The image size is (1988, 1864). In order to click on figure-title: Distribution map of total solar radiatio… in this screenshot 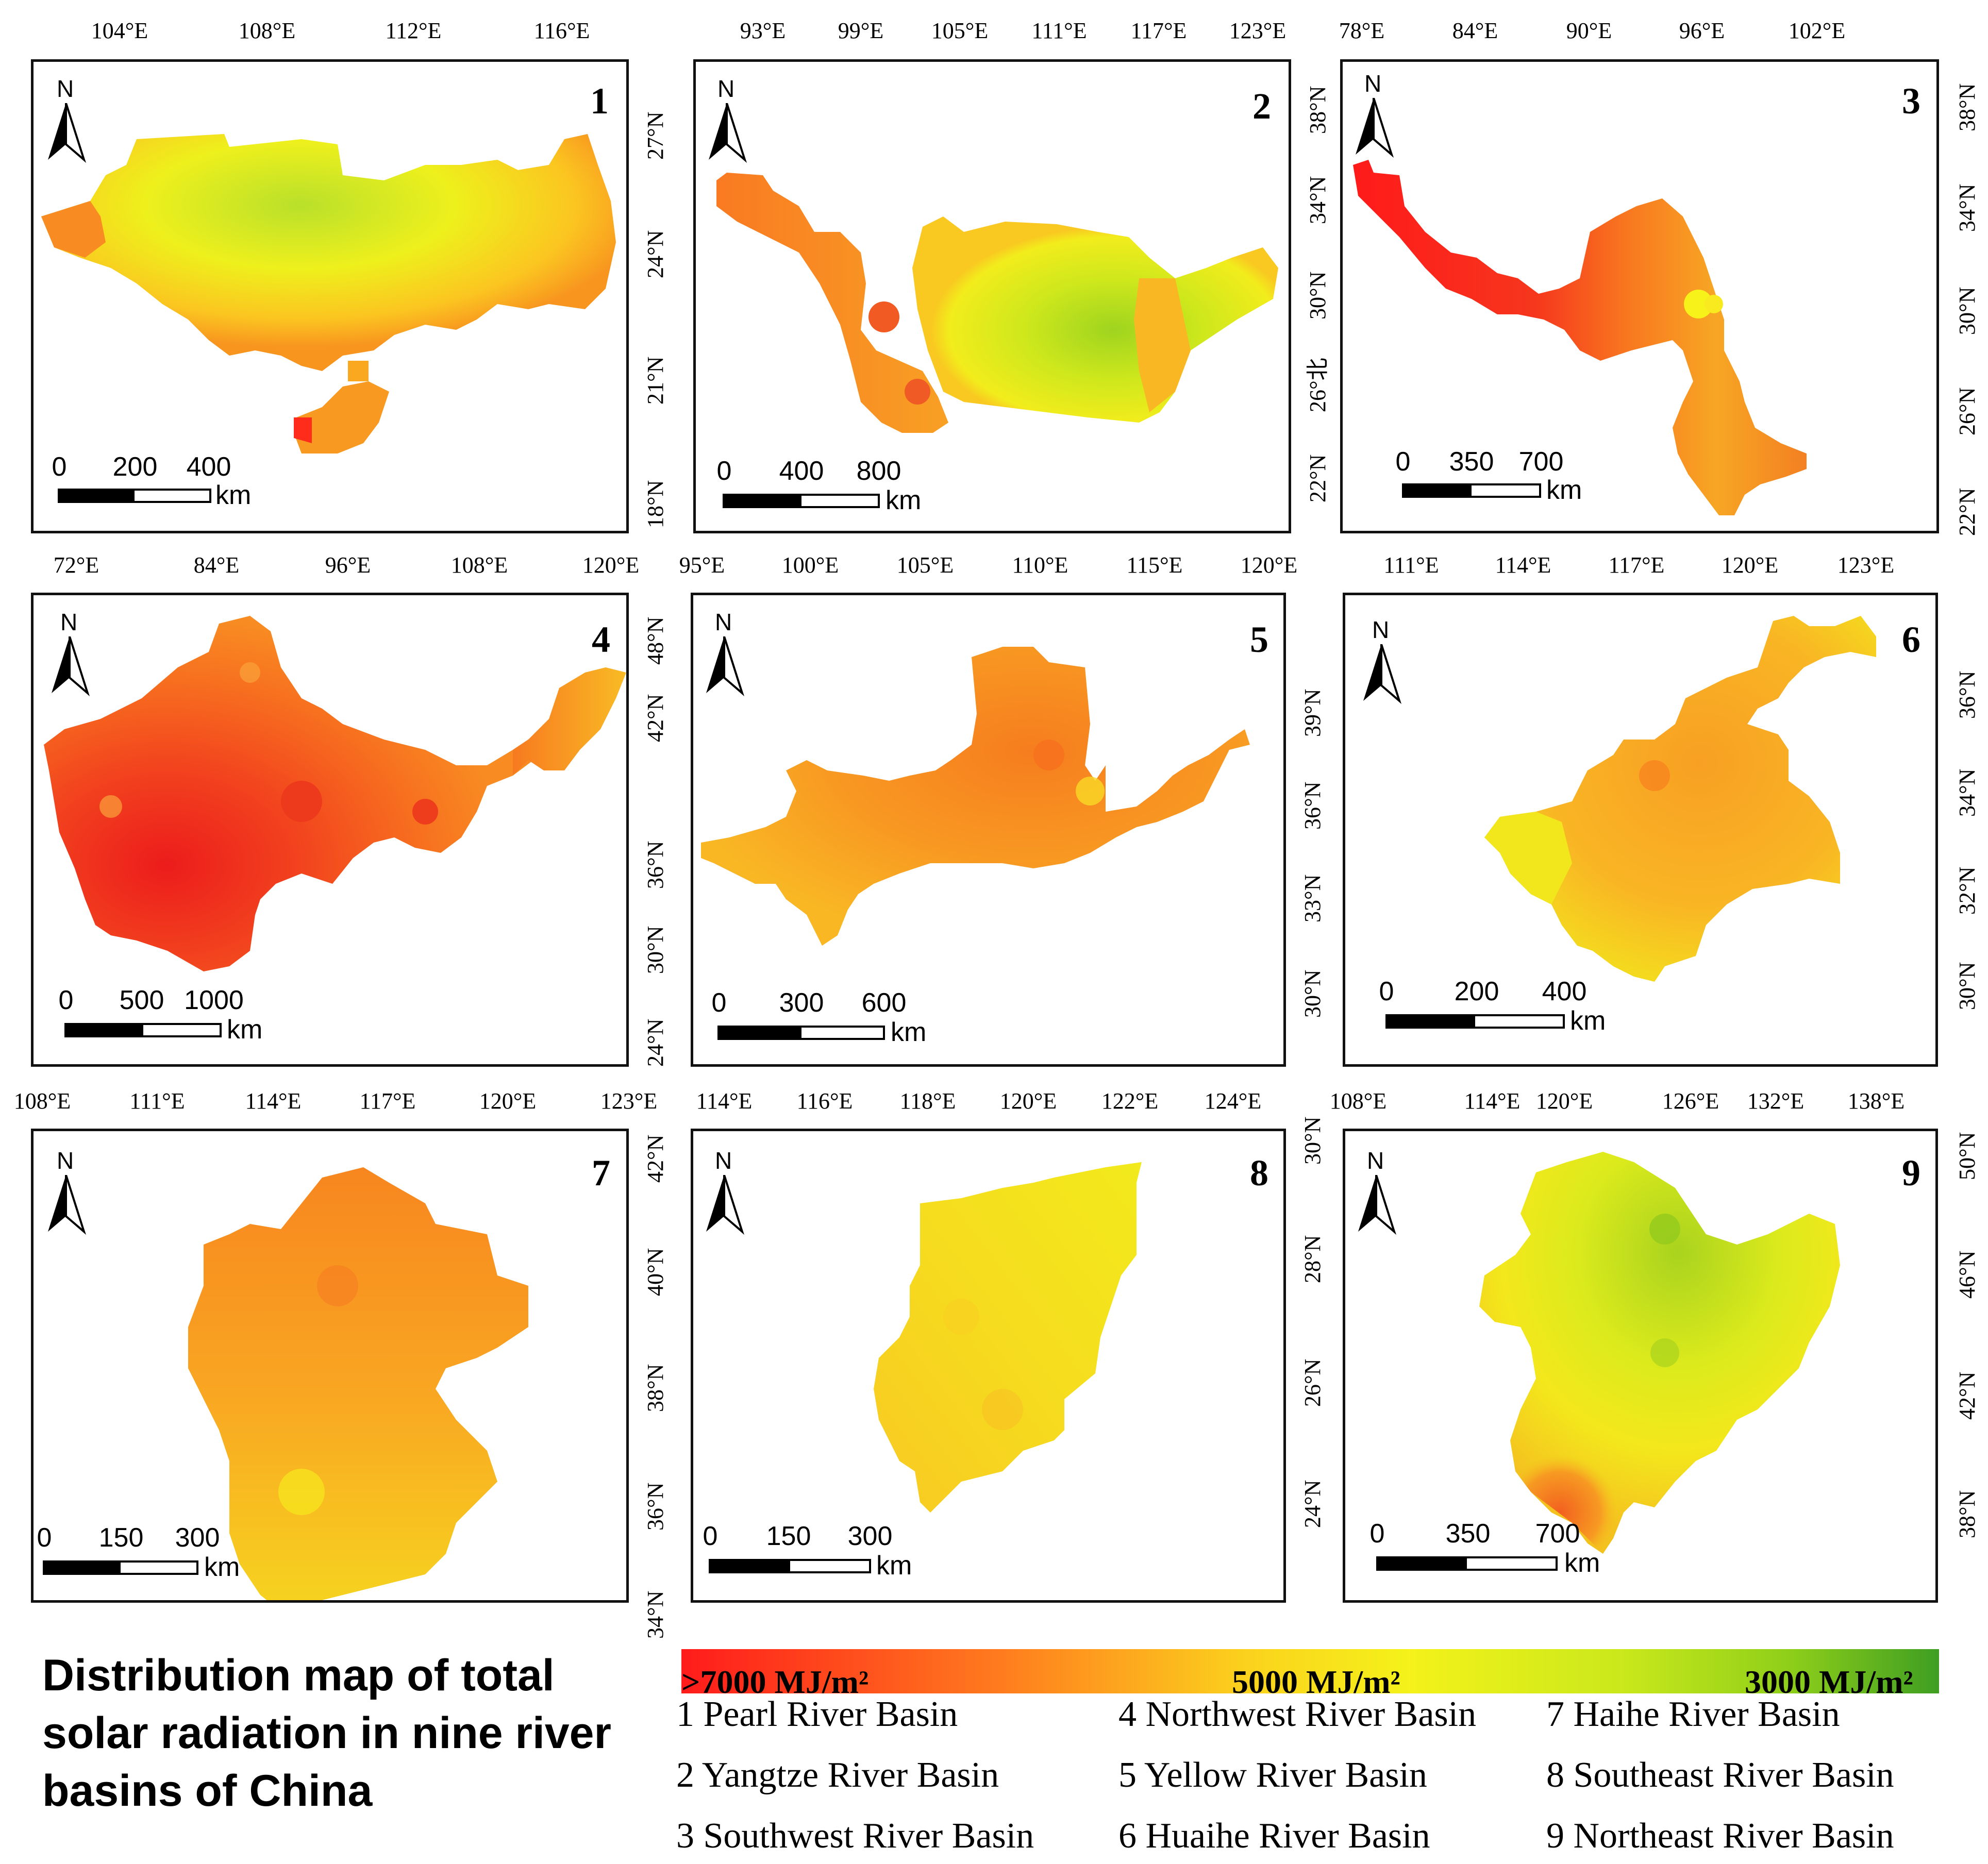, I will do `click(352, 1733)`.